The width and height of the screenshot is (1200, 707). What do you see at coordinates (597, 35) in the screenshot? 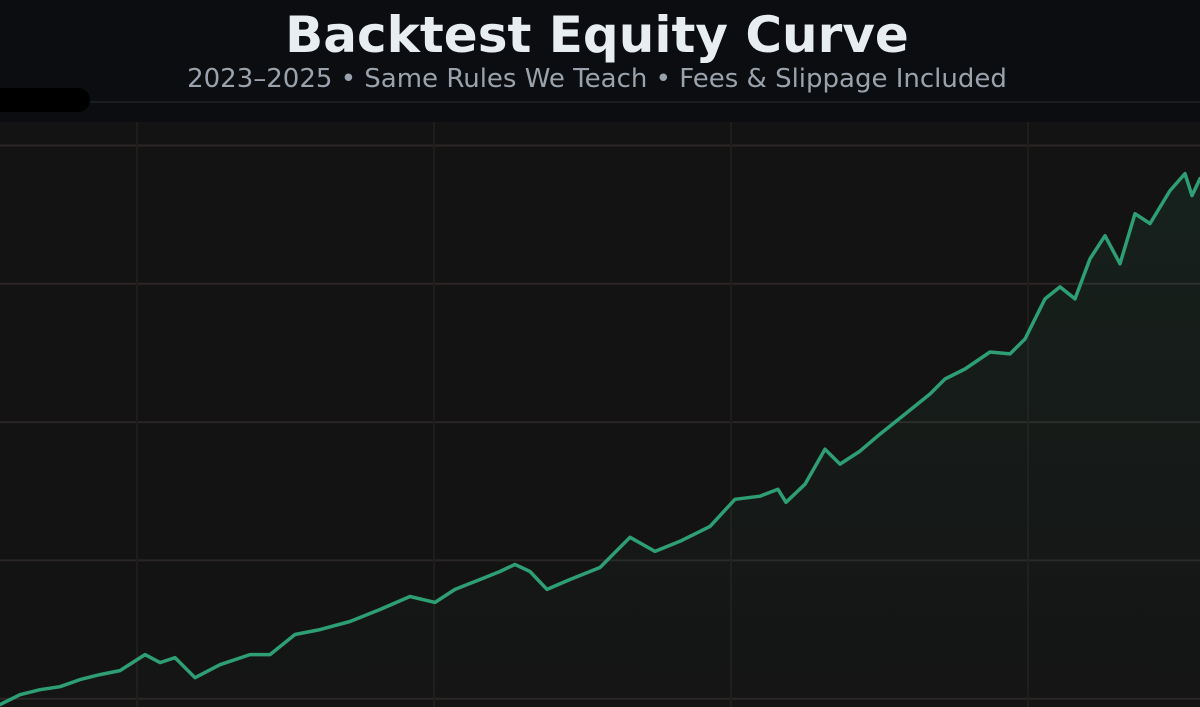
I see `chart-title: Backtest Equity Curve` at bounding box center [597, 35].